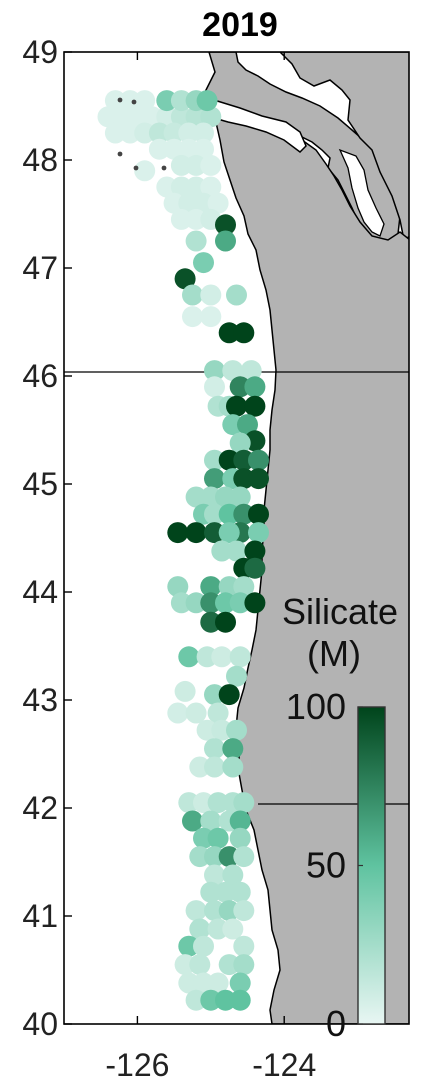  Describe the element at coordinates (340, 817) in the screenshot. I see `colorbar: Silicate (M) 0 50 100` at that location.